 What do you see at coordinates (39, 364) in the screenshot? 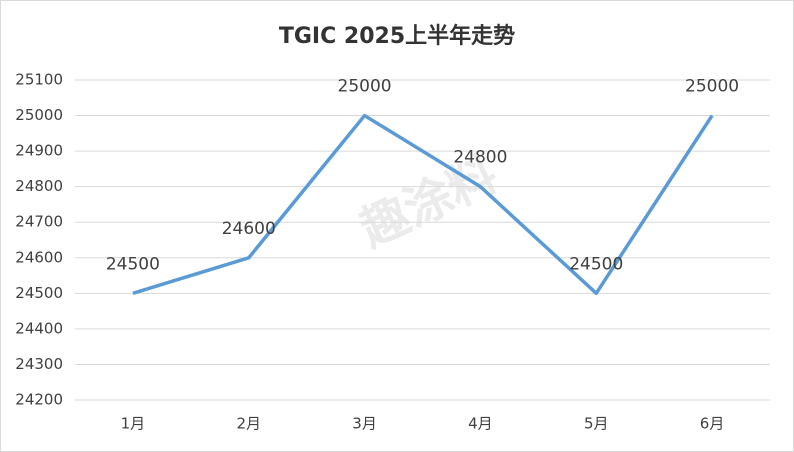
I see `y-tick-label: 24300` at bounding box center [39, 364].